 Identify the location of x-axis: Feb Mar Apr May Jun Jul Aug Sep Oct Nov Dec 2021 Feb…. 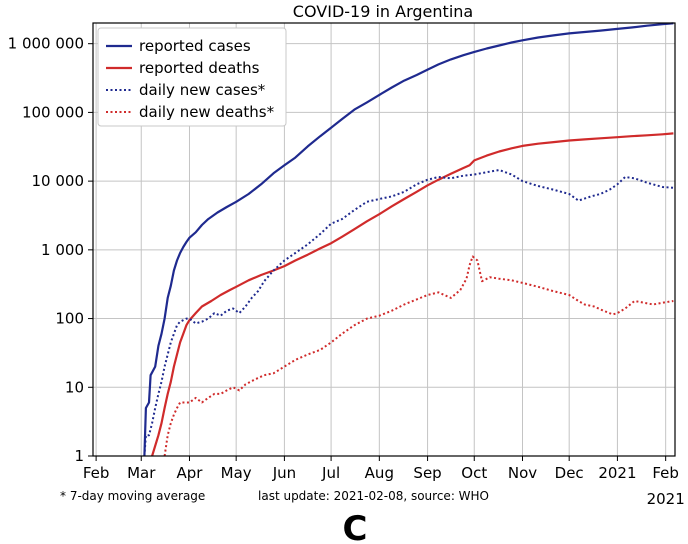
(384, 482).